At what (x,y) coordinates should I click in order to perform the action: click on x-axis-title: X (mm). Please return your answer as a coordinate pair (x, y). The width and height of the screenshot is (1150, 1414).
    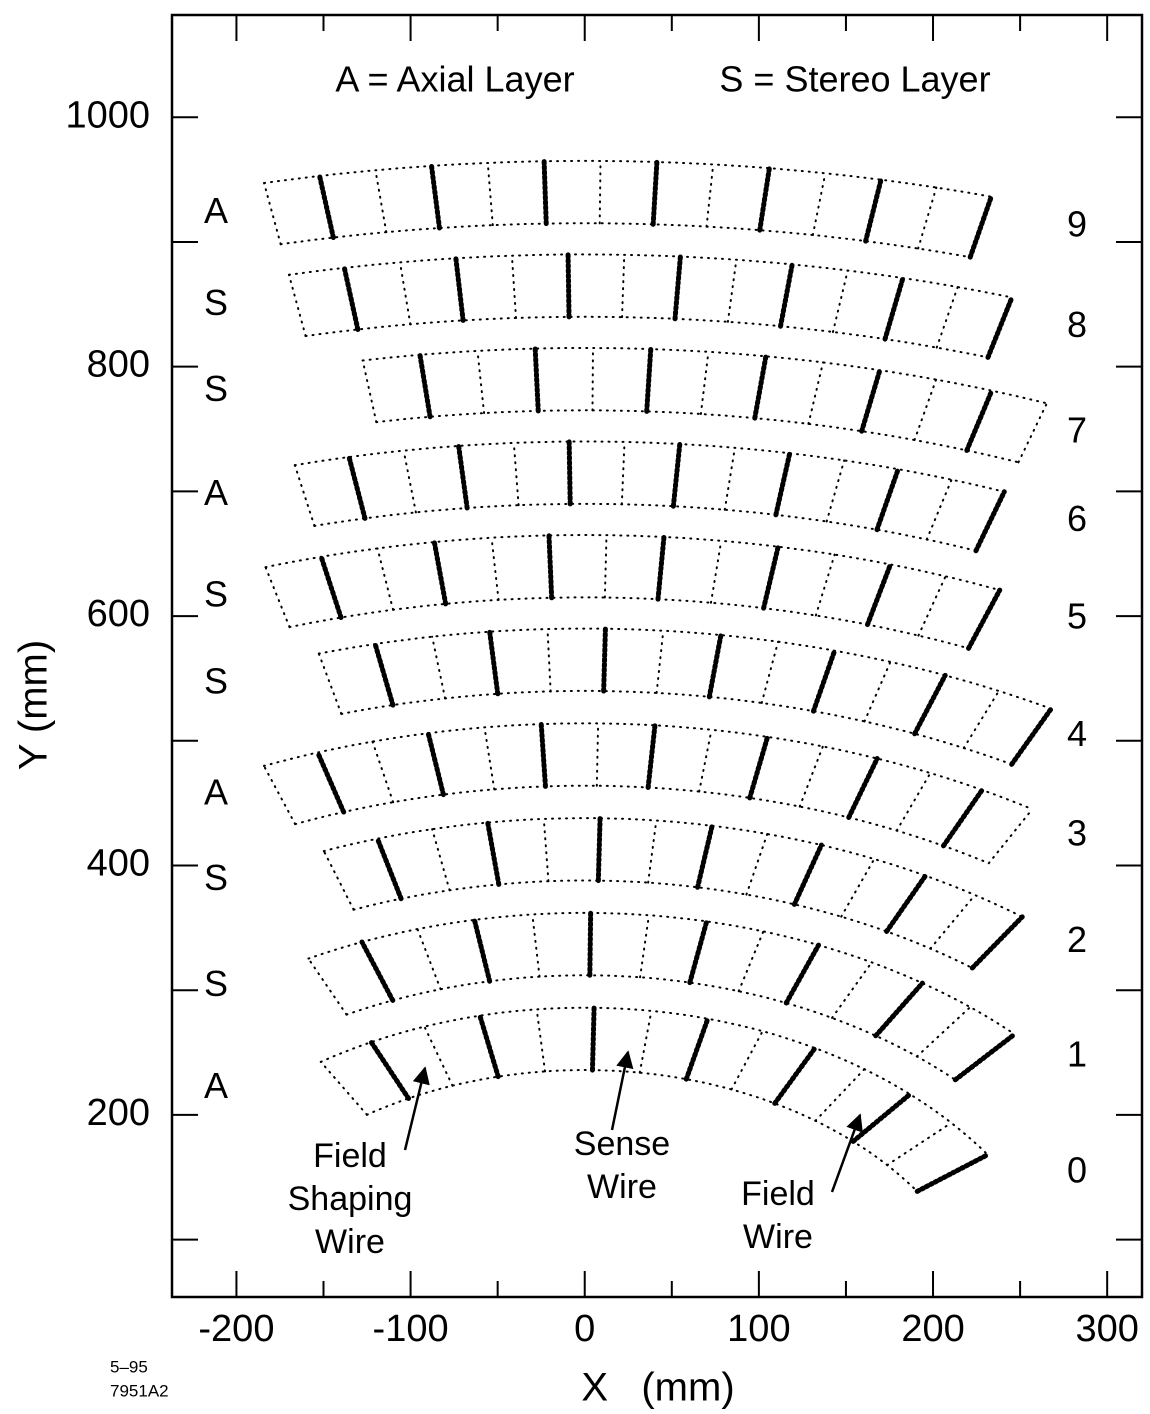
    Looking at the image, I should click on (657, 1388).